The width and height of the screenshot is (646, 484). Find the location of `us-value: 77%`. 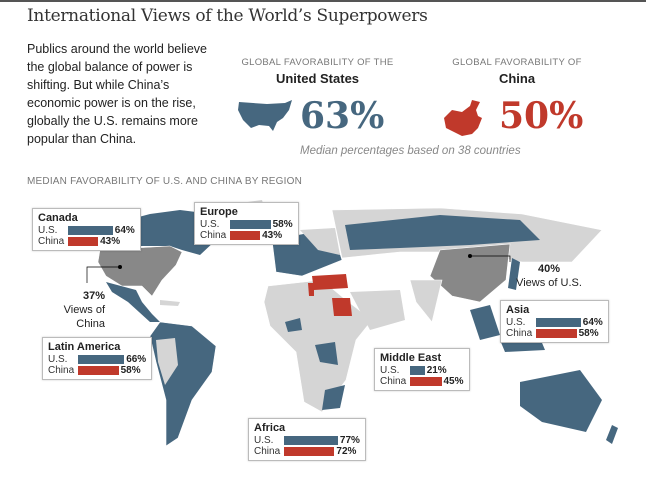

us-value: 77% is located at coordinates (349, 440).